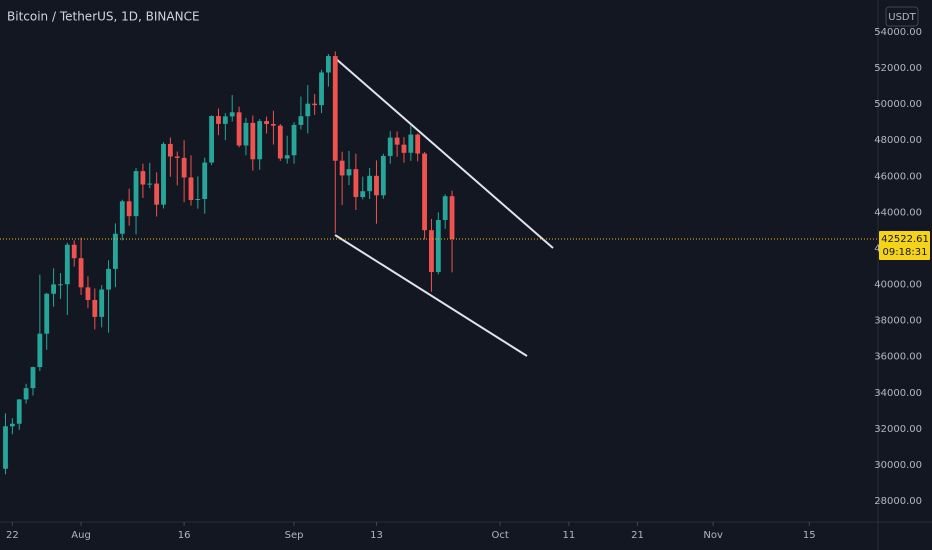 This screenshot has height=550, width=932. What do you see at coordinates (898, 285) in the screenshot?
I see `y-tick-label: 40000.00` at bounding box center [898, 285].